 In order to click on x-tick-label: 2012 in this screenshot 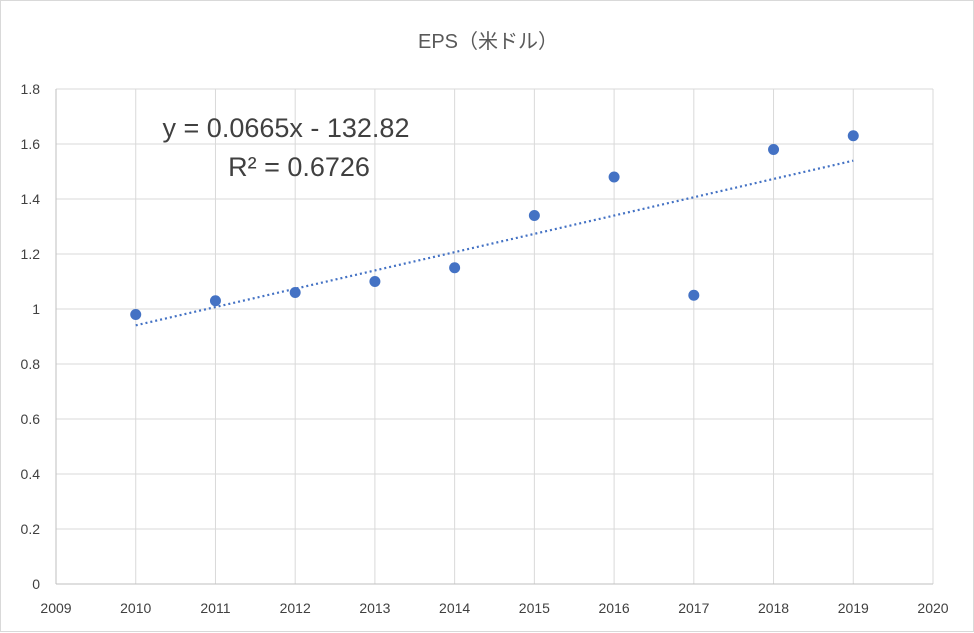, I will do `click(295, 608)`.